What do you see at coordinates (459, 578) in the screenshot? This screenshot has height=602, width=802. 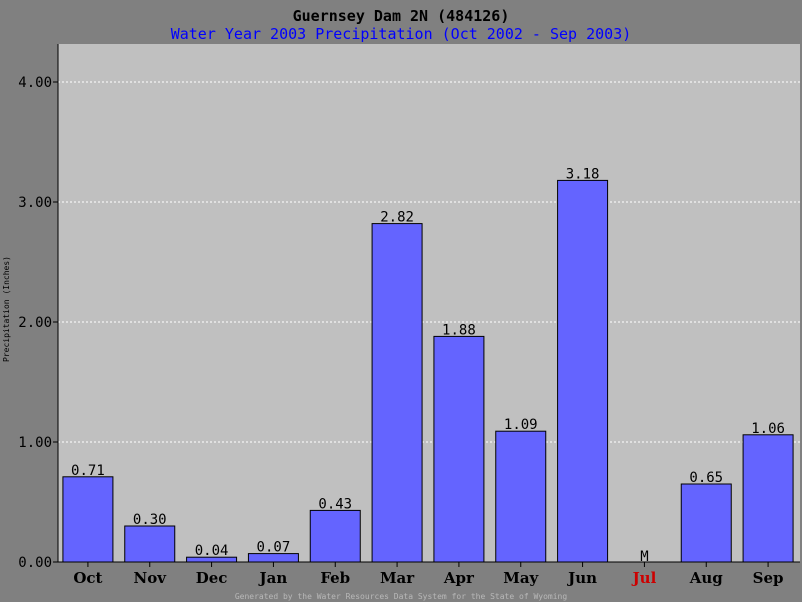 I see `x-tick-label: Apr` at bounding box center [459, 578].